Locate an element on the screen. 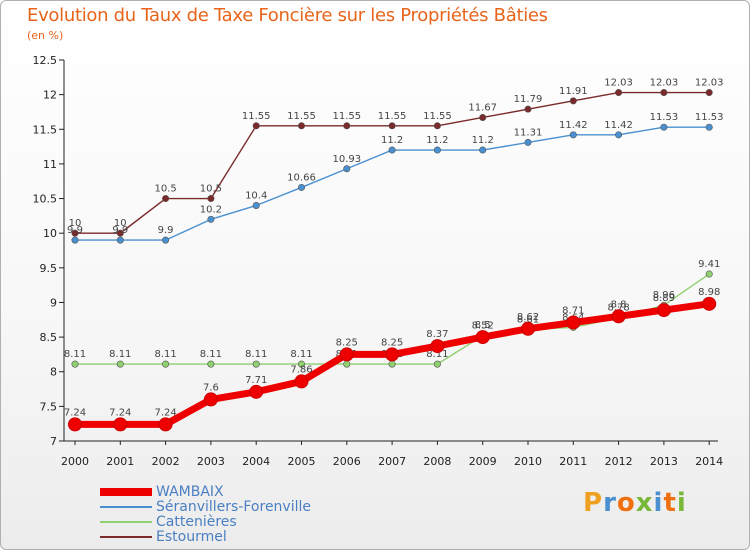  x-tick-label: 2002 is located at coordinates (166, 461).